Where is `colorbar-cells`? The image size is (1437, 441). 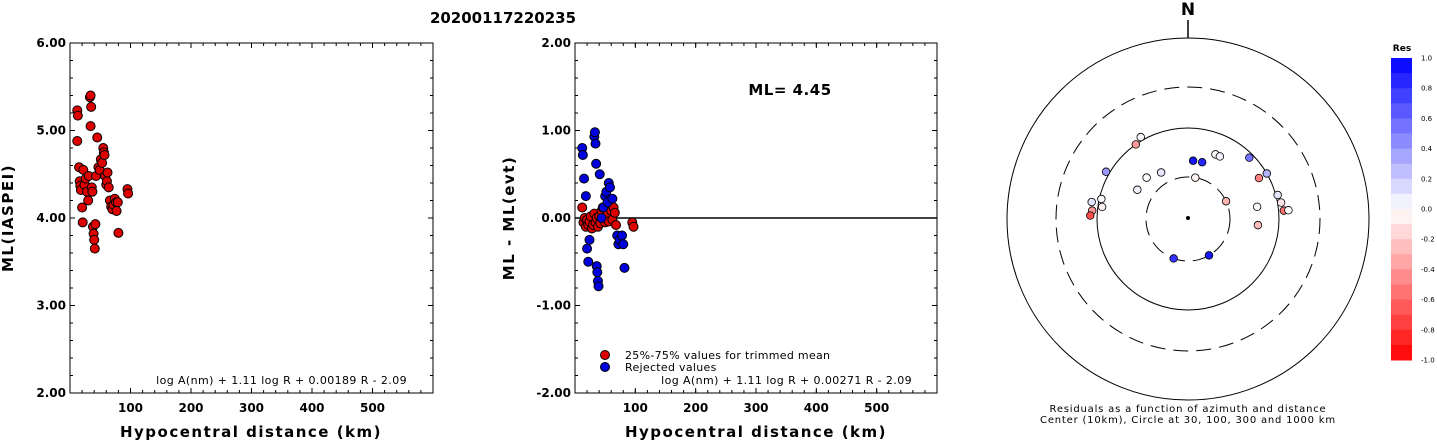
colorbar-cells is located at coordinates (1401, 209).